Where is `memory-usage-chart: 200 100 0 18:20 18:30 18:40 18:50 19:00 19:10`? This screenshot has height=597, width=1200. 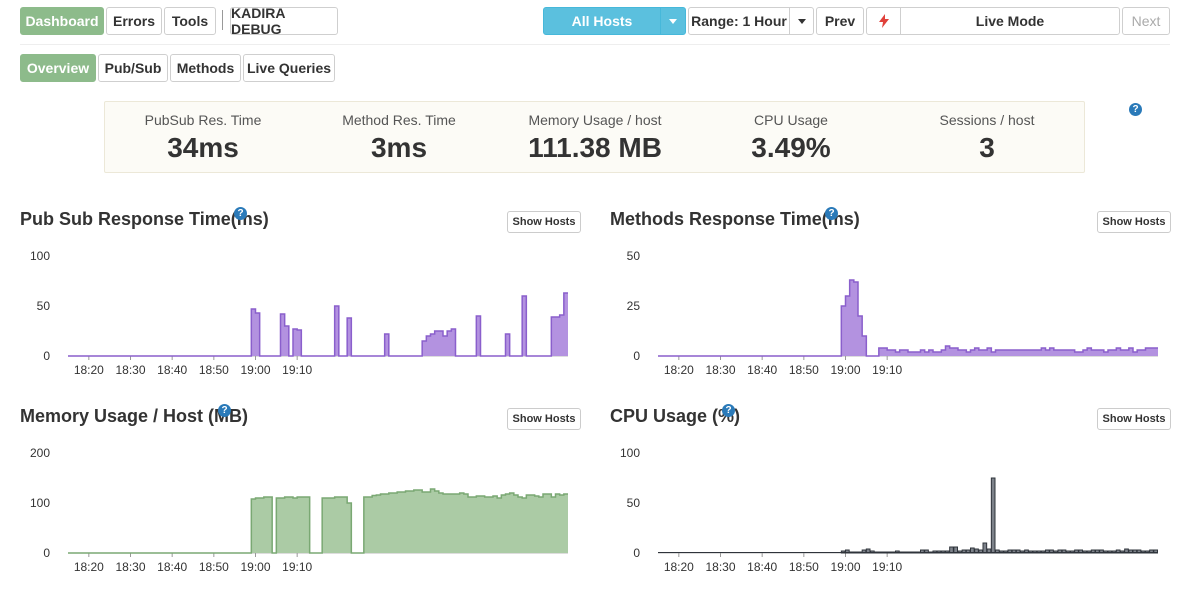 memory-usage-chart: 200 100 0 18:20 18:30 18:40 18:50 19:00 19:10 is located at coordinates (299, 510).